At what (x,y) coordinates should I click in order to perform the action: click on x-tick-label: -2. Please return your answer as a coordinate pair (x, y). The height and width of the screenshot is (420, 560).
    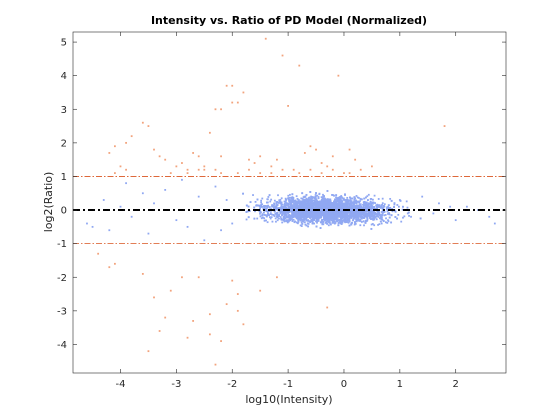
    Looking at the image, I should click on (232, 384).